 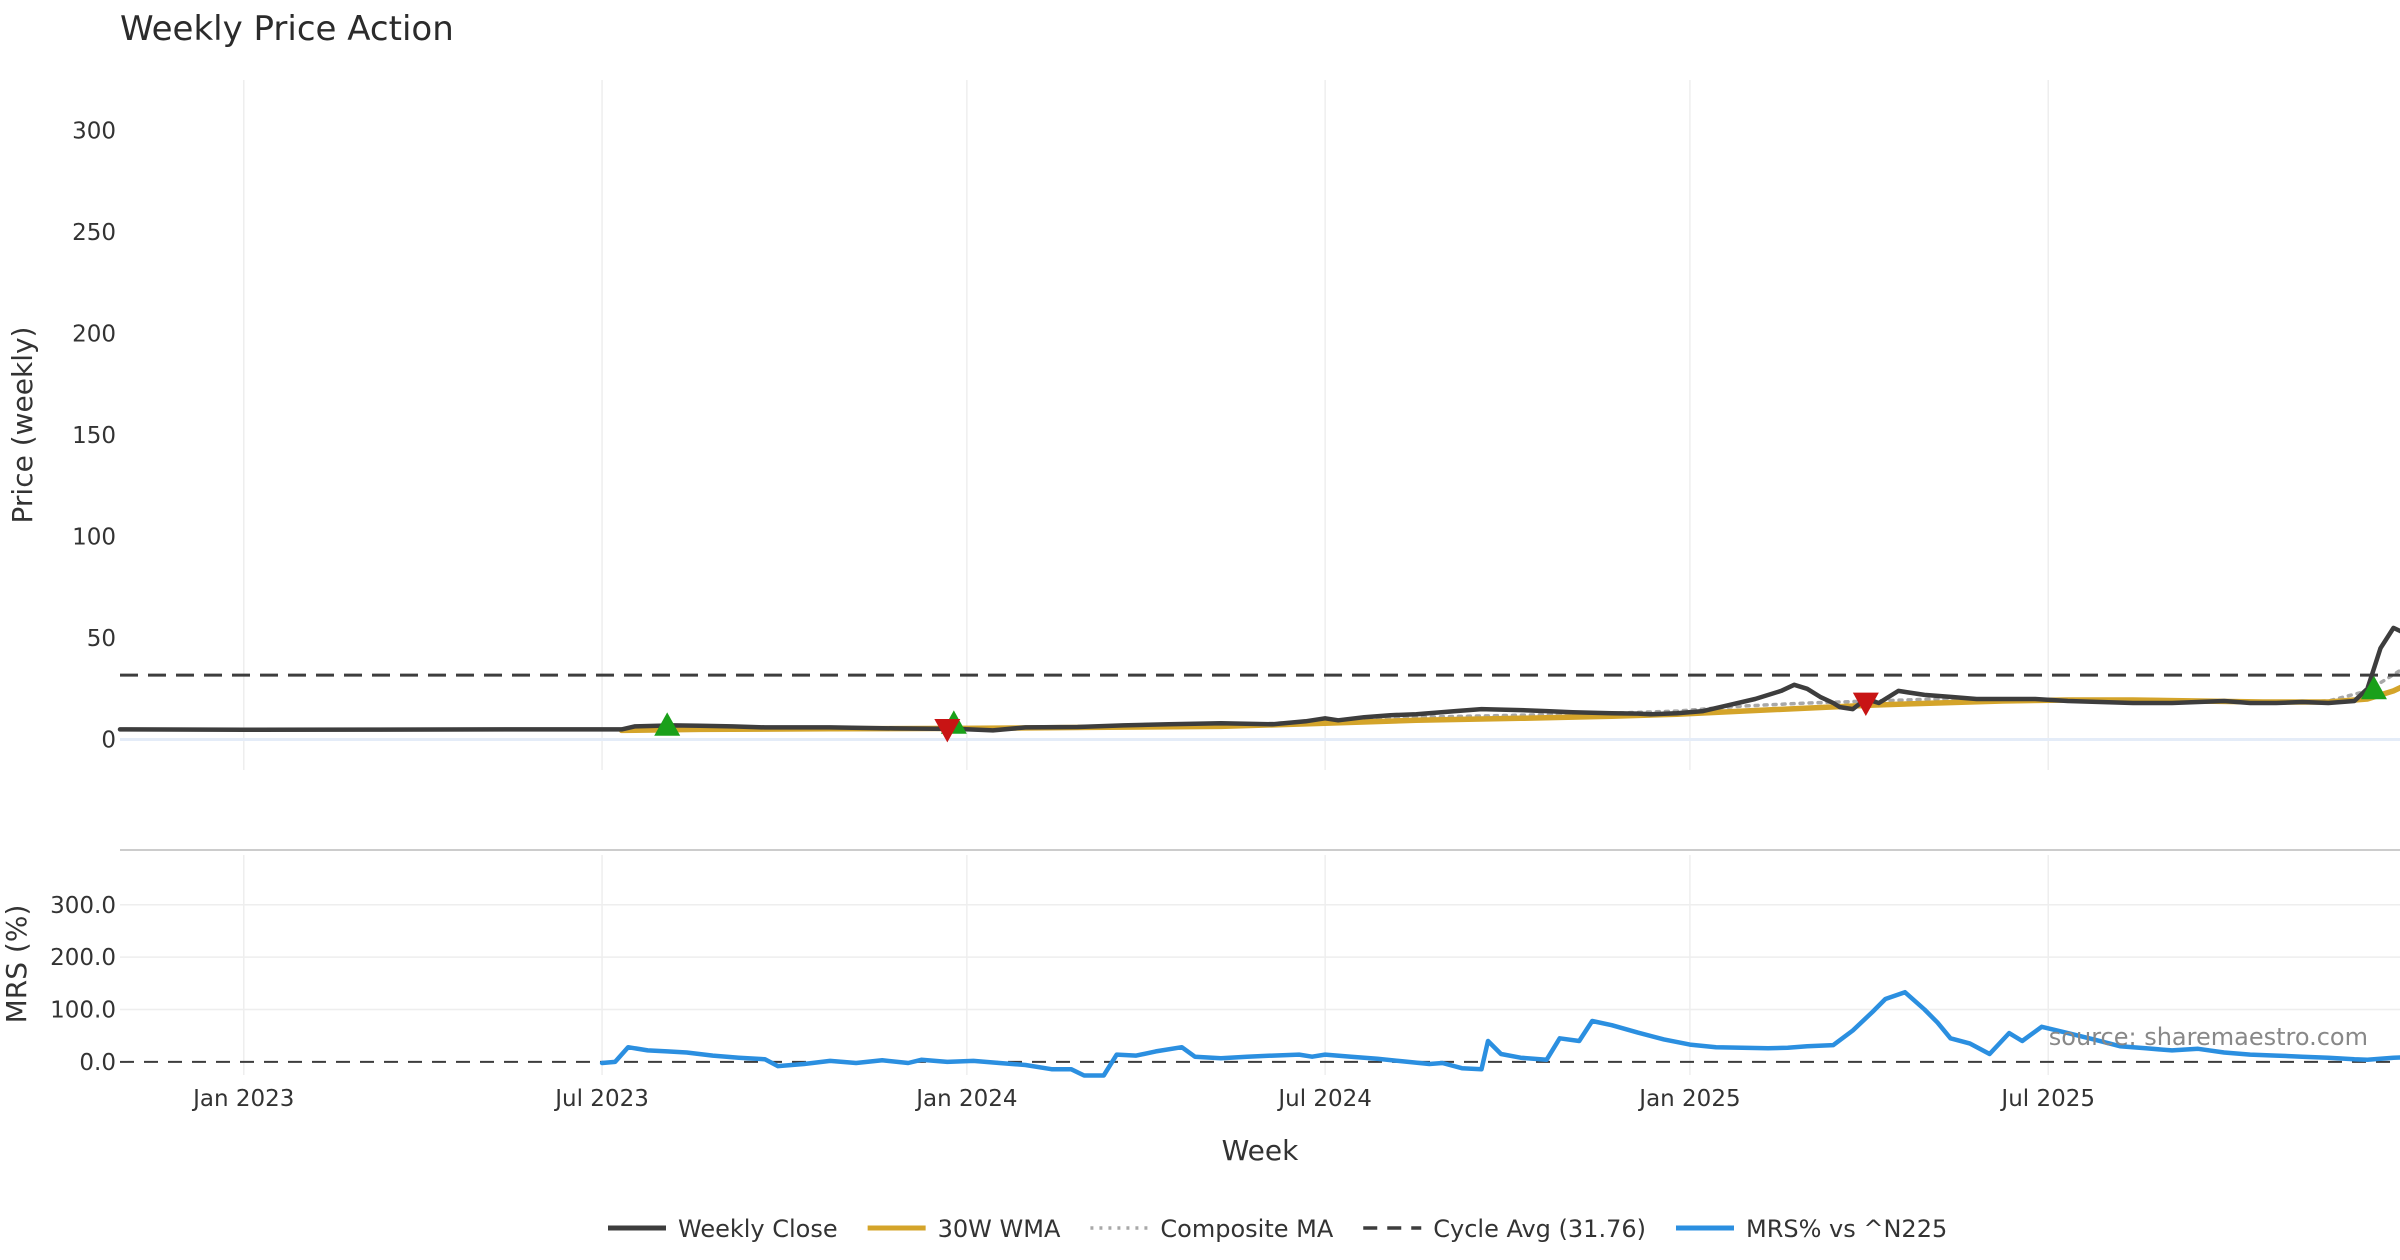 I want to click on source-credit: source: sharemaestro.com, so click(x=2208, y=1037).